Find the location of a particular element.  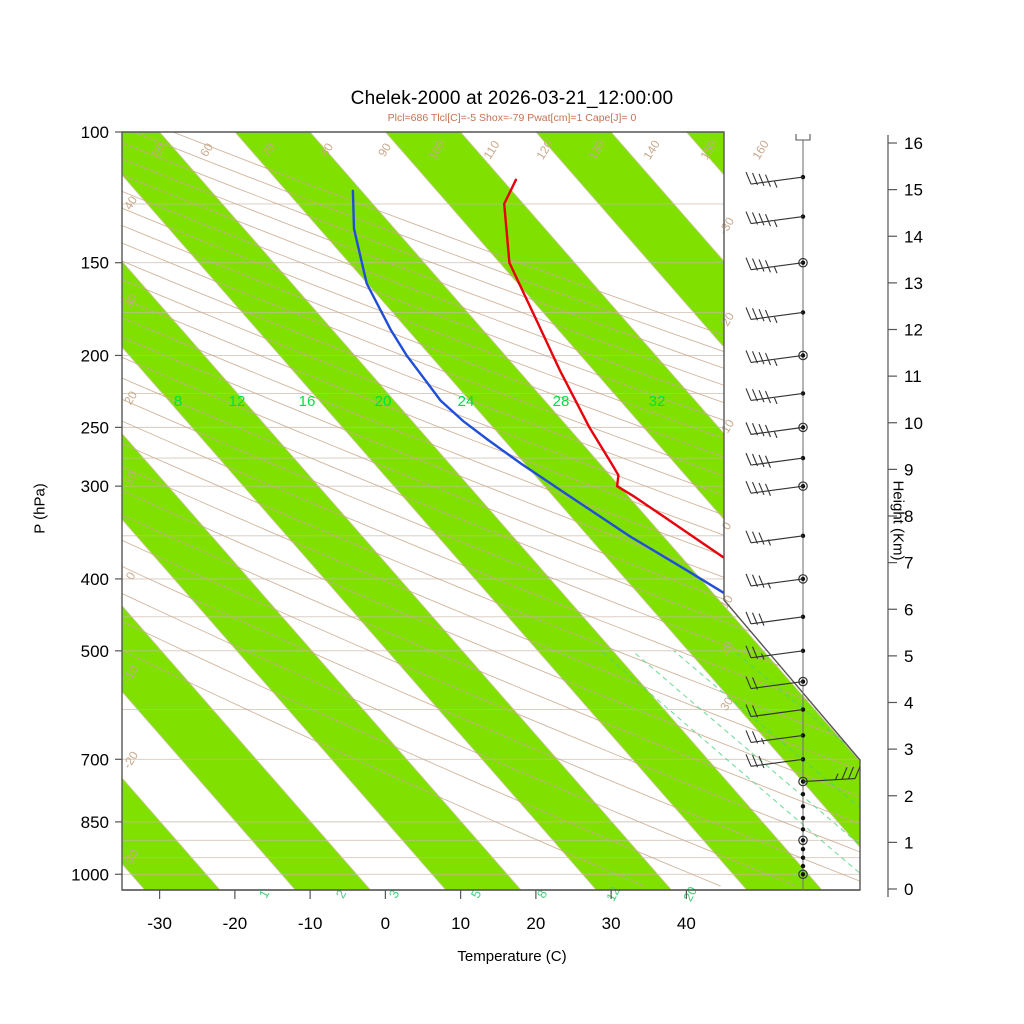

temperature-tick-label: -30 is located at coordinates (159, 923).